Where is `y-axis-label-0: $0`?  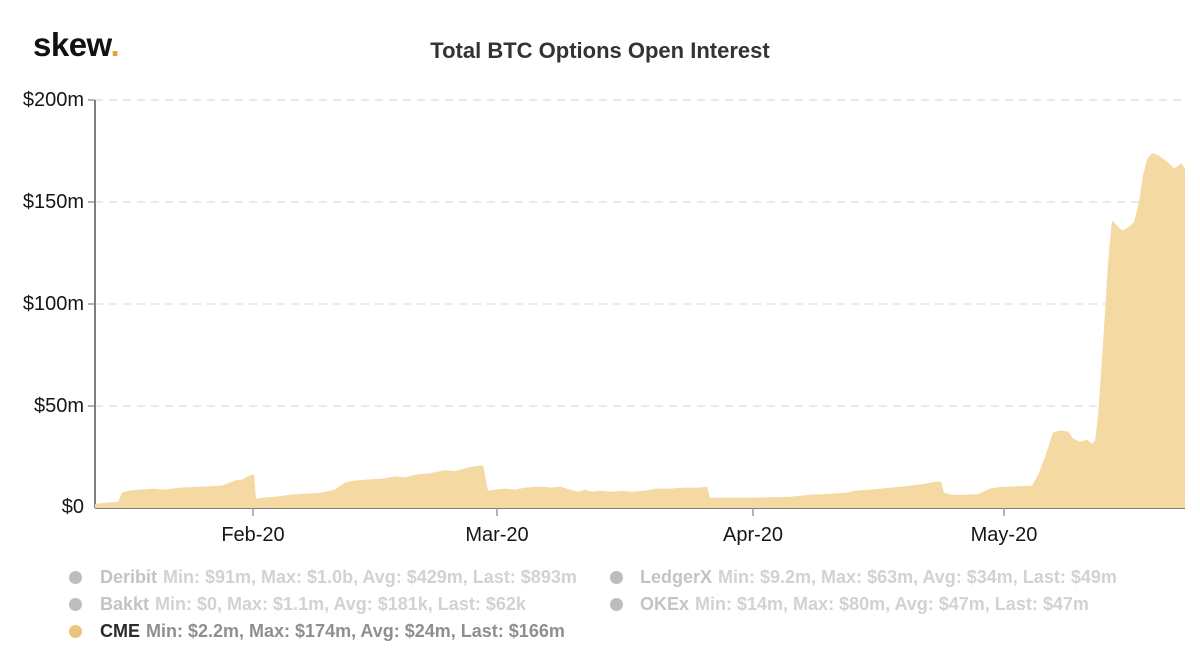 y-axis-label-0: $0 is located at coordinates (72, 507).